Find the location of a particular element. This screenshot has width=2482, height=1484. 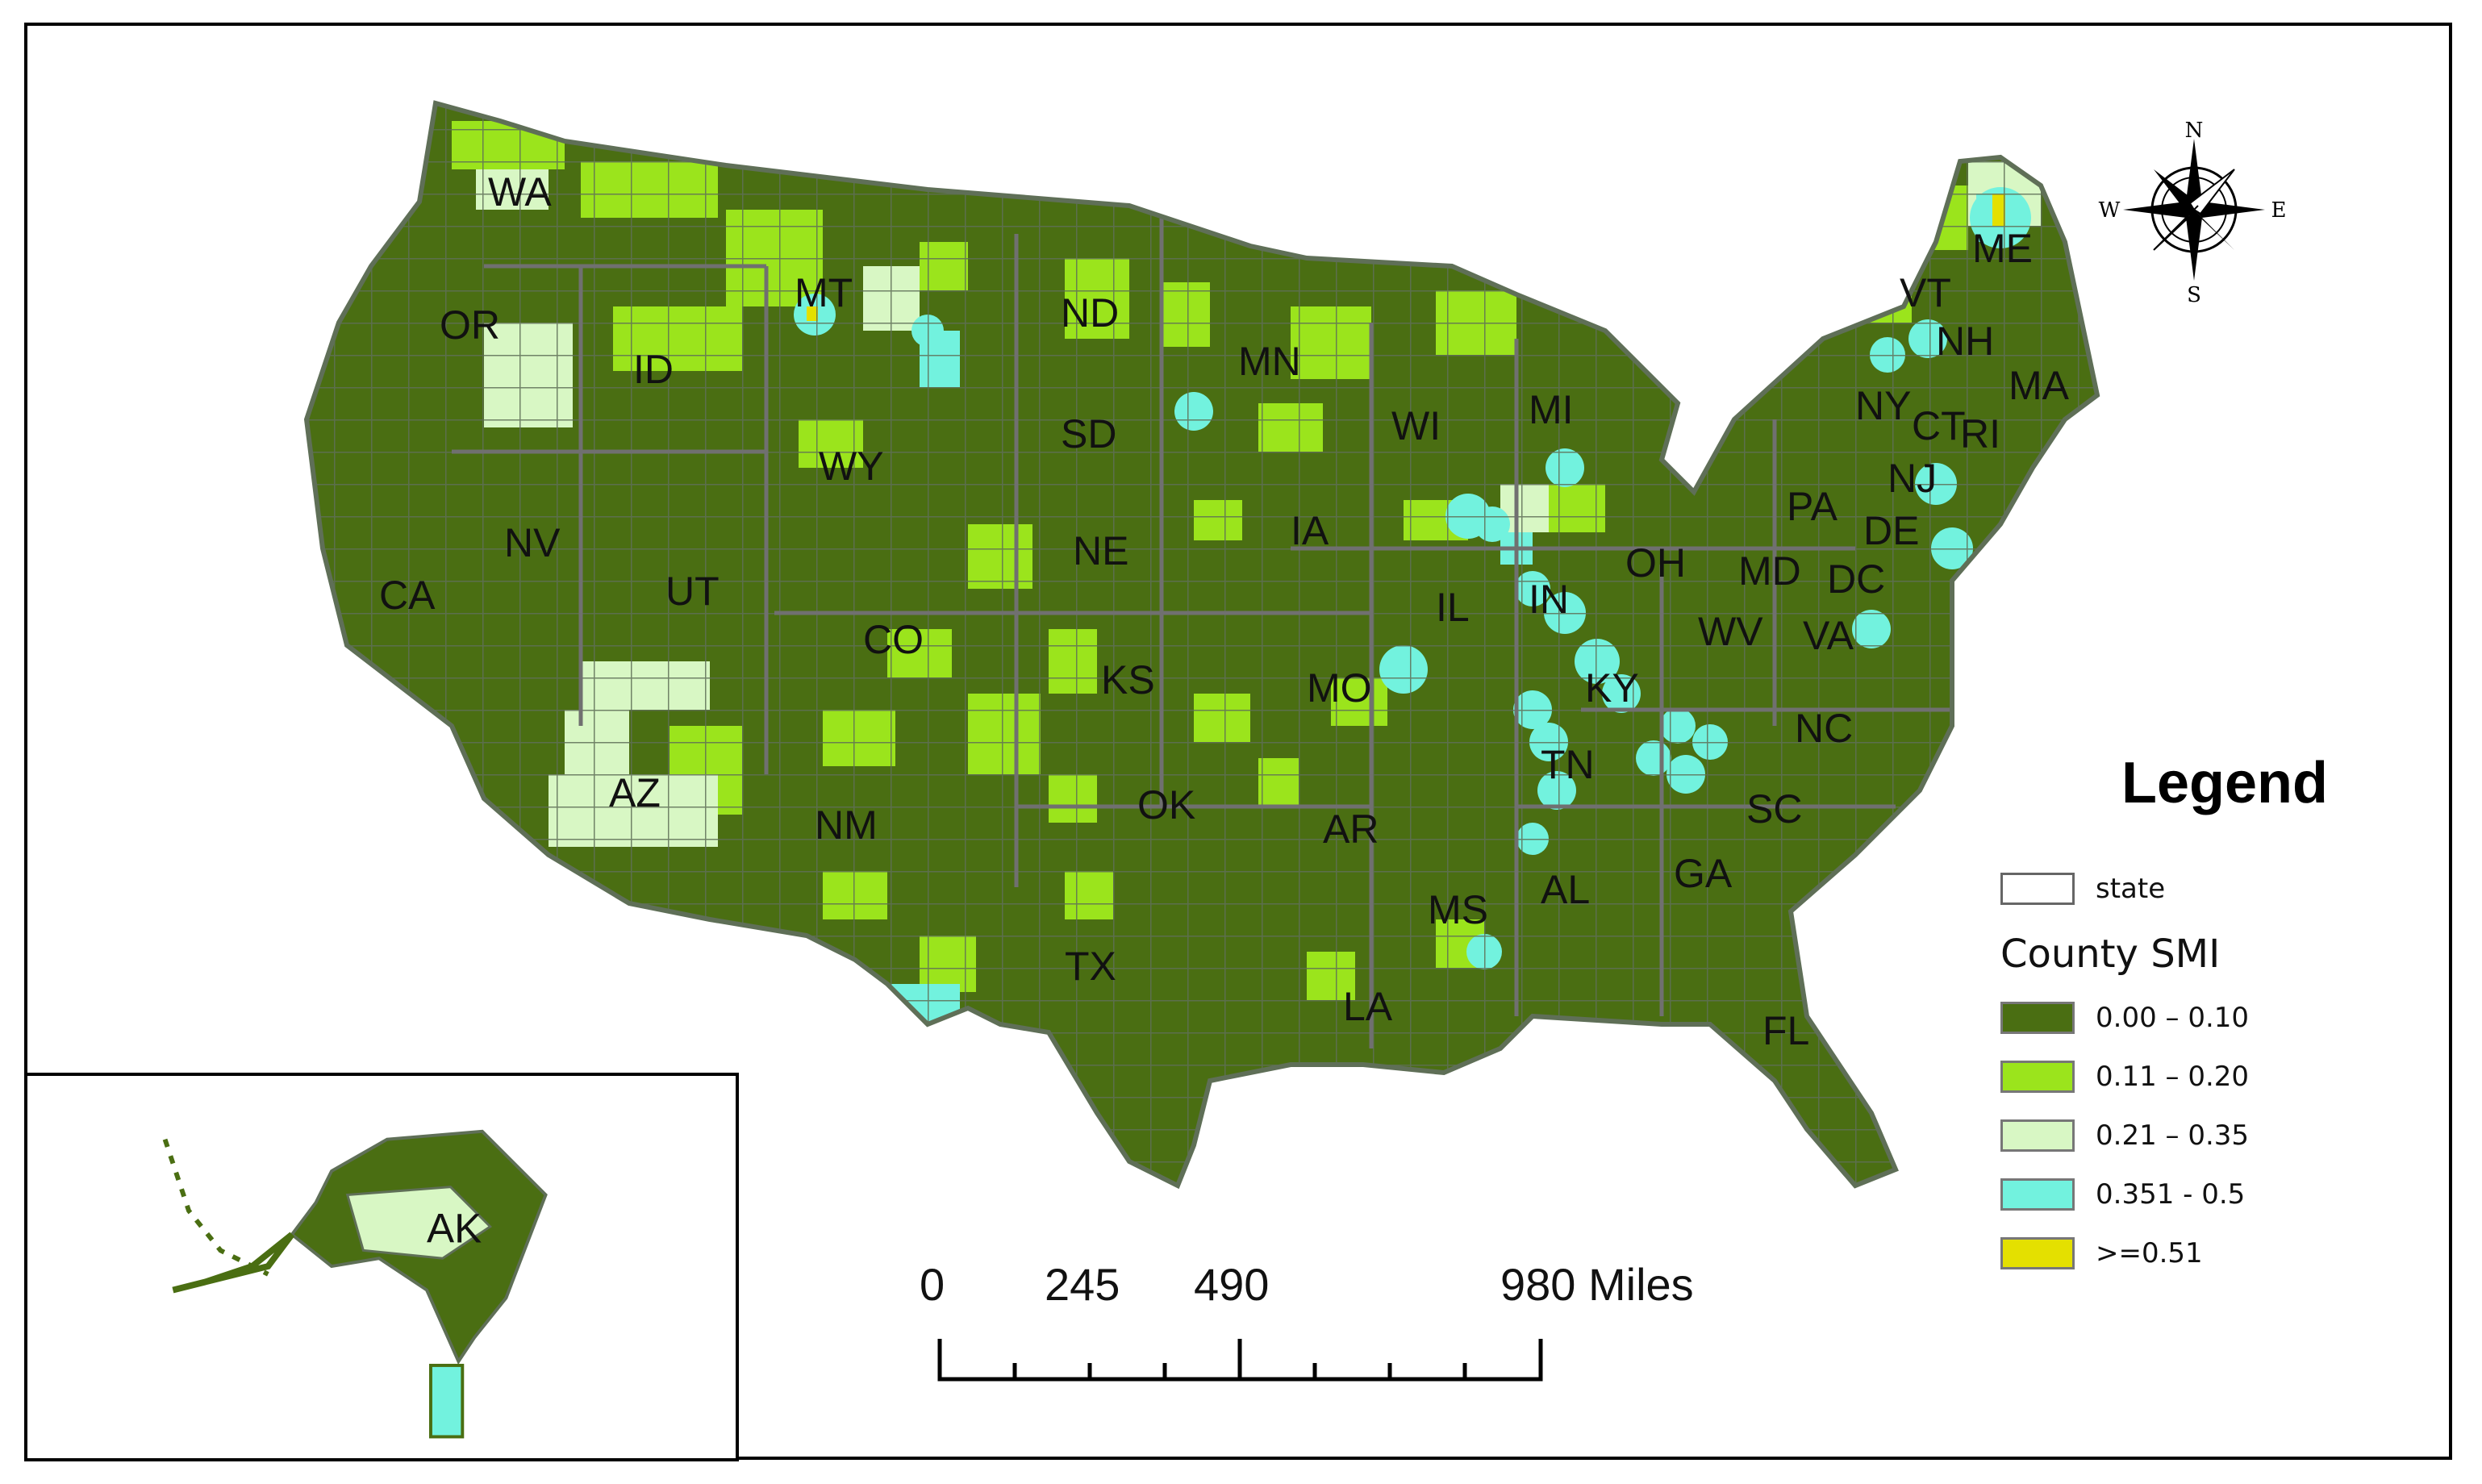

legend-class-row: 0.11 – 0.20 is located at coordinates (2125, 1076).